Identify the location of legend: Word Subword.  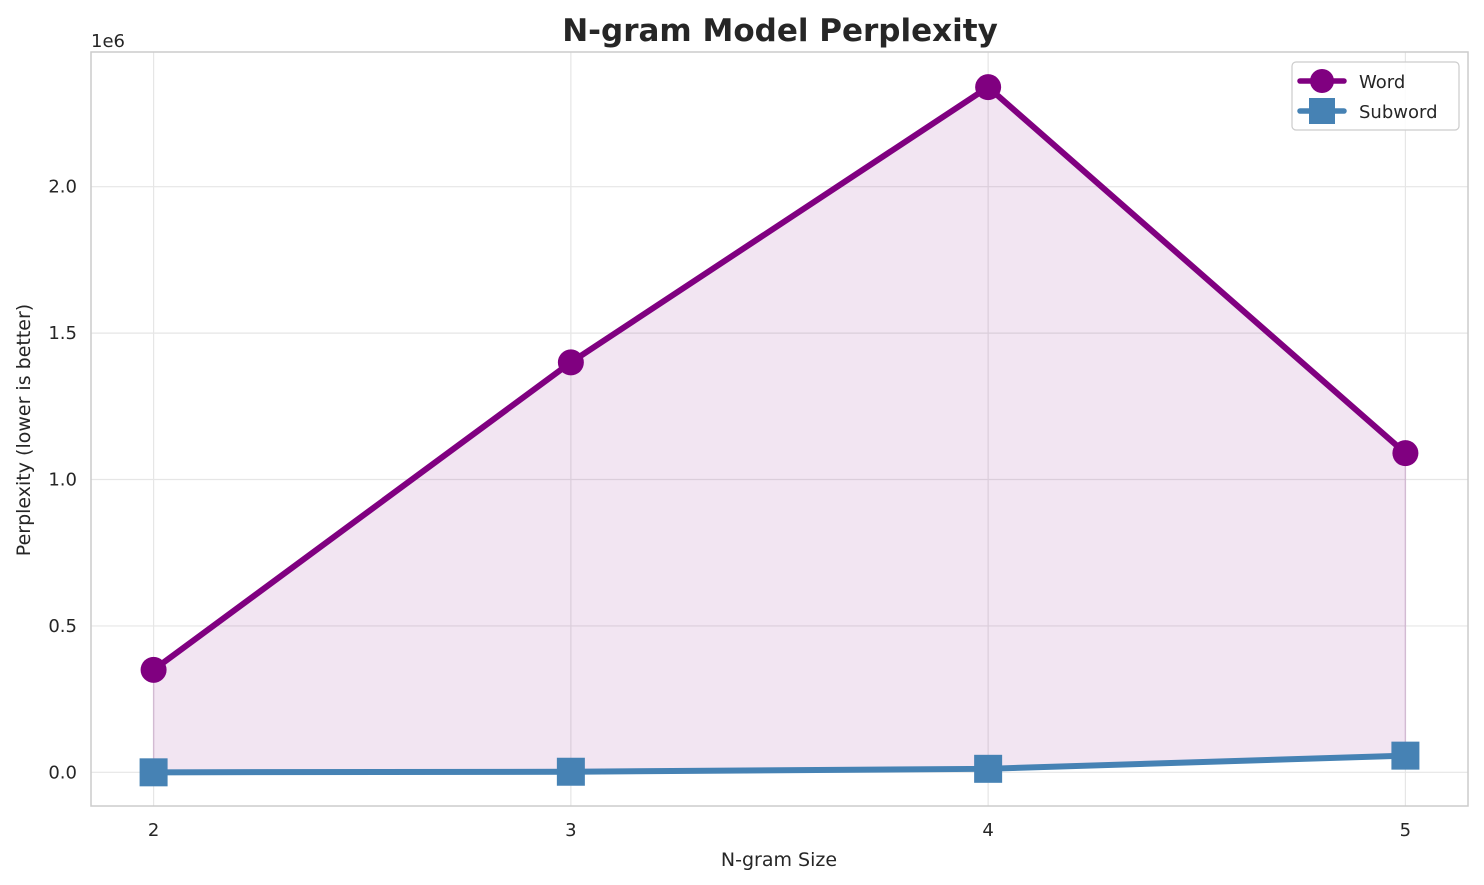
(1375, 96).